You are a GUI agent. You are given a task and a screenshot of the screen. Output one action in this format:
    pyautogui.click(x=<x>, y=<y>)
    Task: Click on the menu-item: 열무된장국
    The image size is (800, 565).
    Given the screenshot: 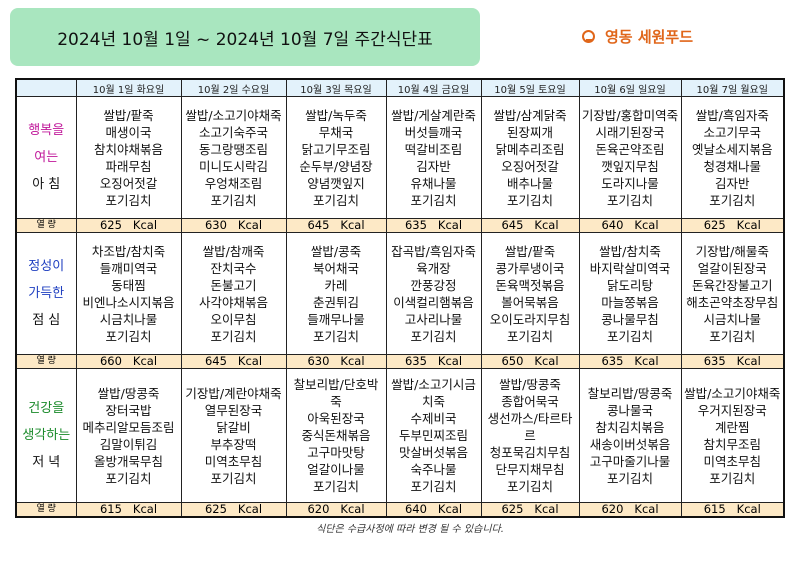 What is the action you would take?
    pyautogui.click(x=233, y=410)
    